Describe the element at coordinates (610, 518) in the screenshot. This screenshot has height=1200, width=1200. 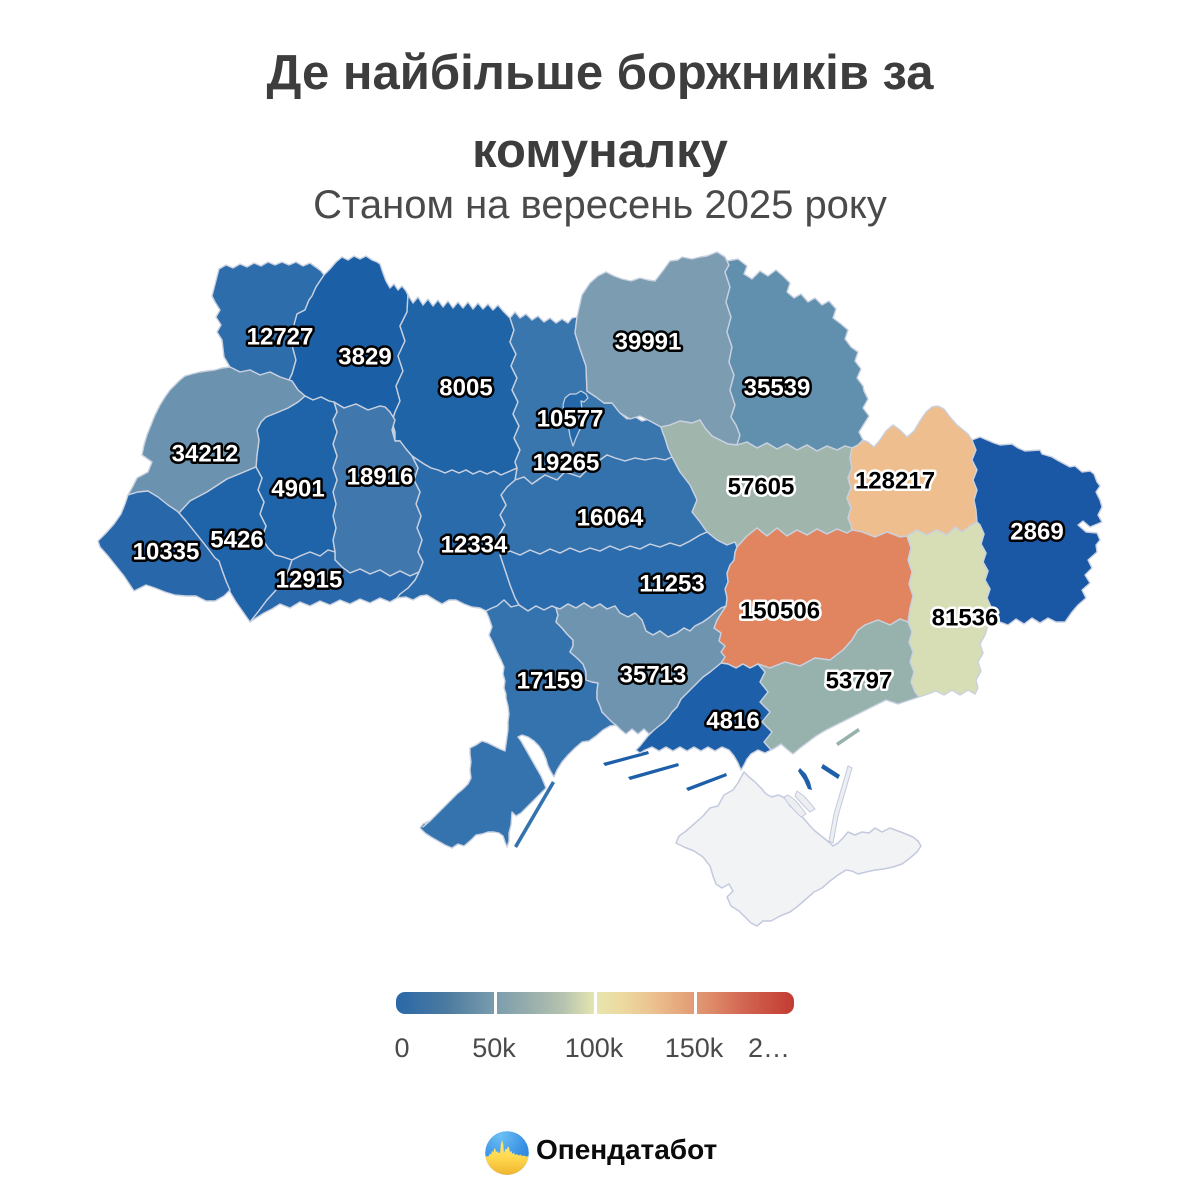
I see `svg-text: 16064` at that location.